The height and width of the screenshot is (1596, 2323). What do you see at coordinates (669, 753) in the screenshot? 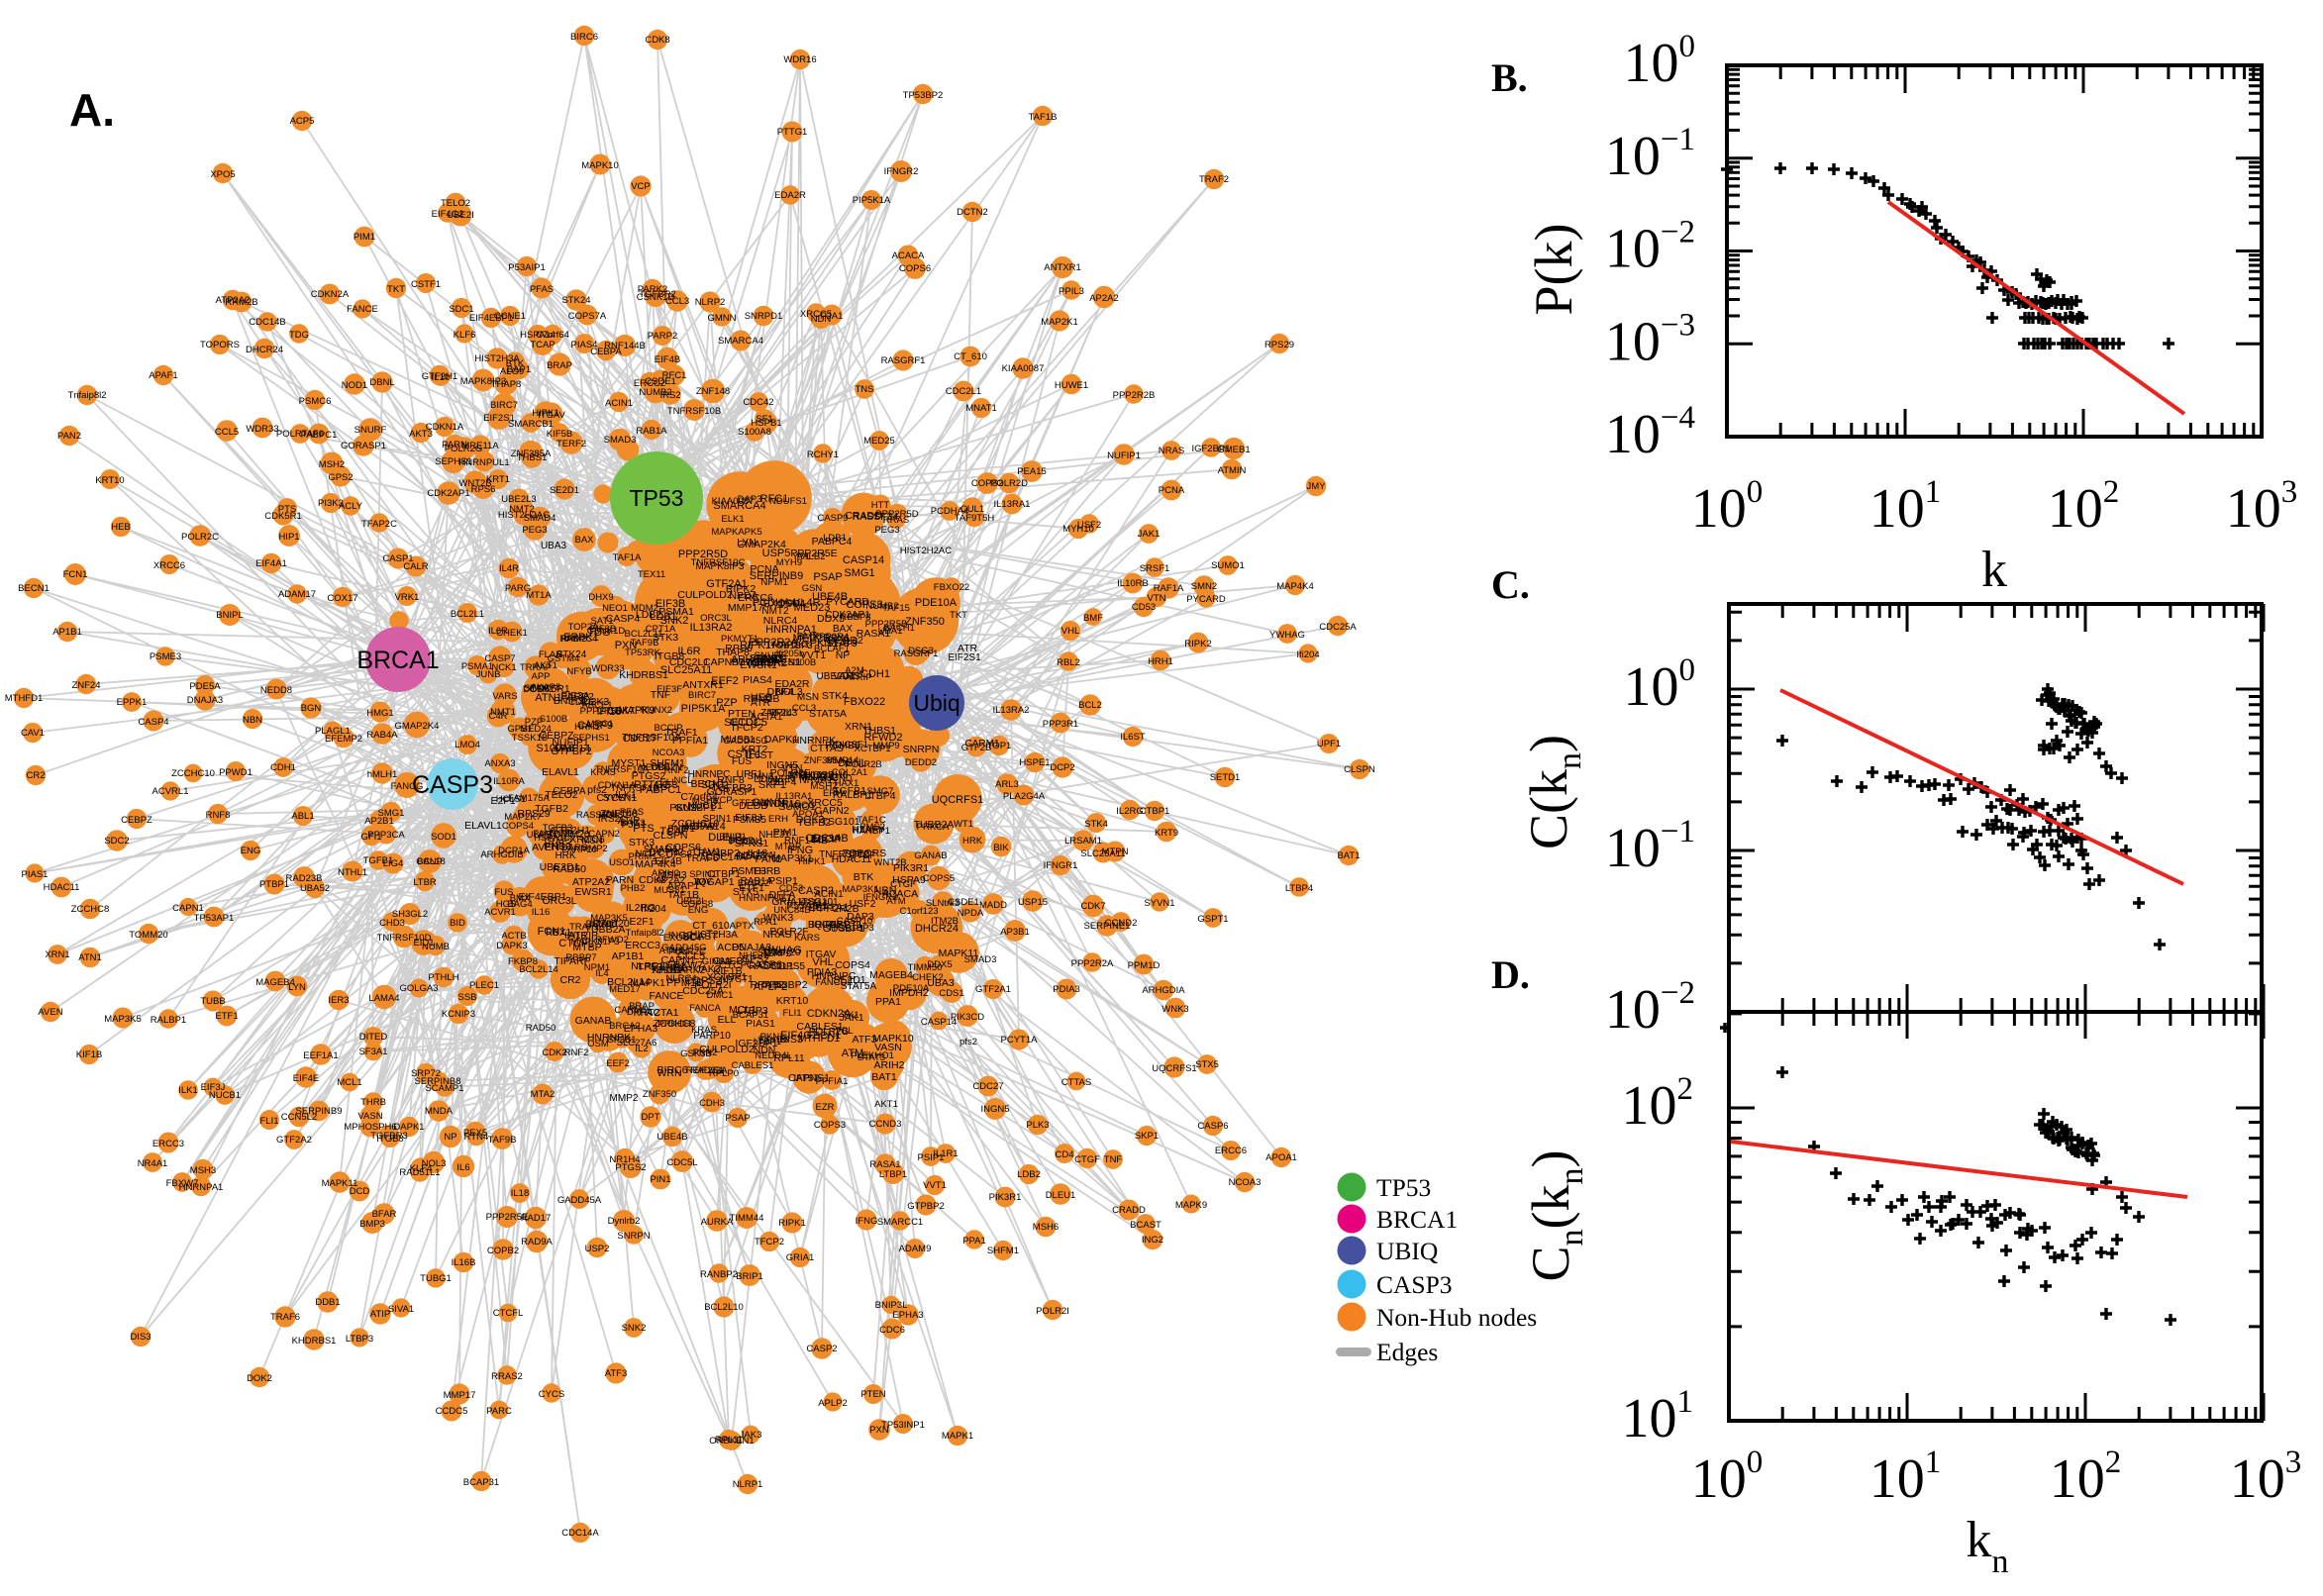
I see `svg-text: NCOA3` at bounding box center [669, 753].